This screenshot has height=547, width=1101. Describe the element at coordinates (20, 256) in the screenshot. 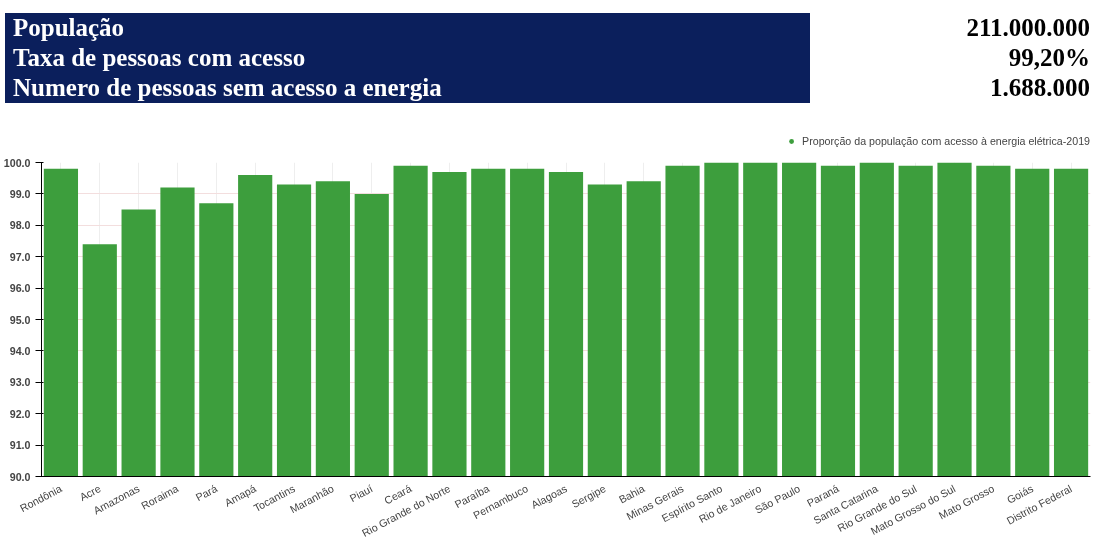

I see `y-tick-label: 97.0` at that location.